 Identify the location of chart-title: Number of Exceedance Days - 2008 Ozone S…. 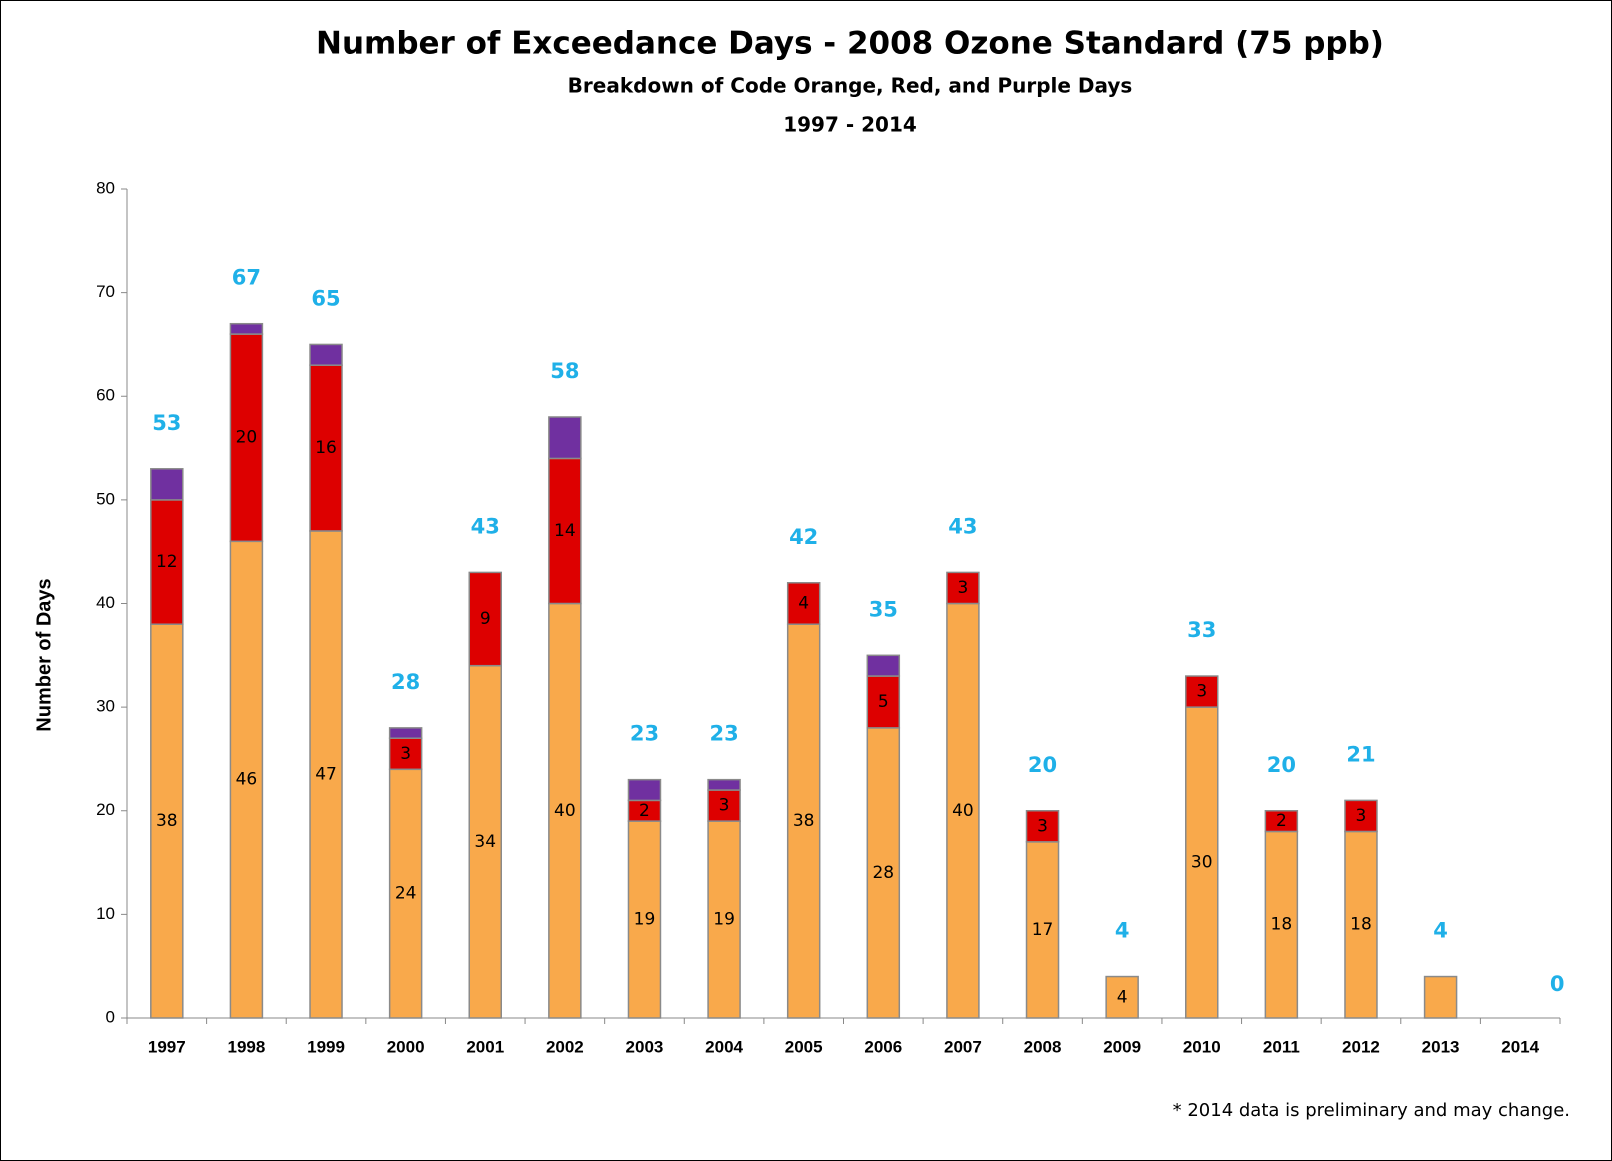
(850, 44).